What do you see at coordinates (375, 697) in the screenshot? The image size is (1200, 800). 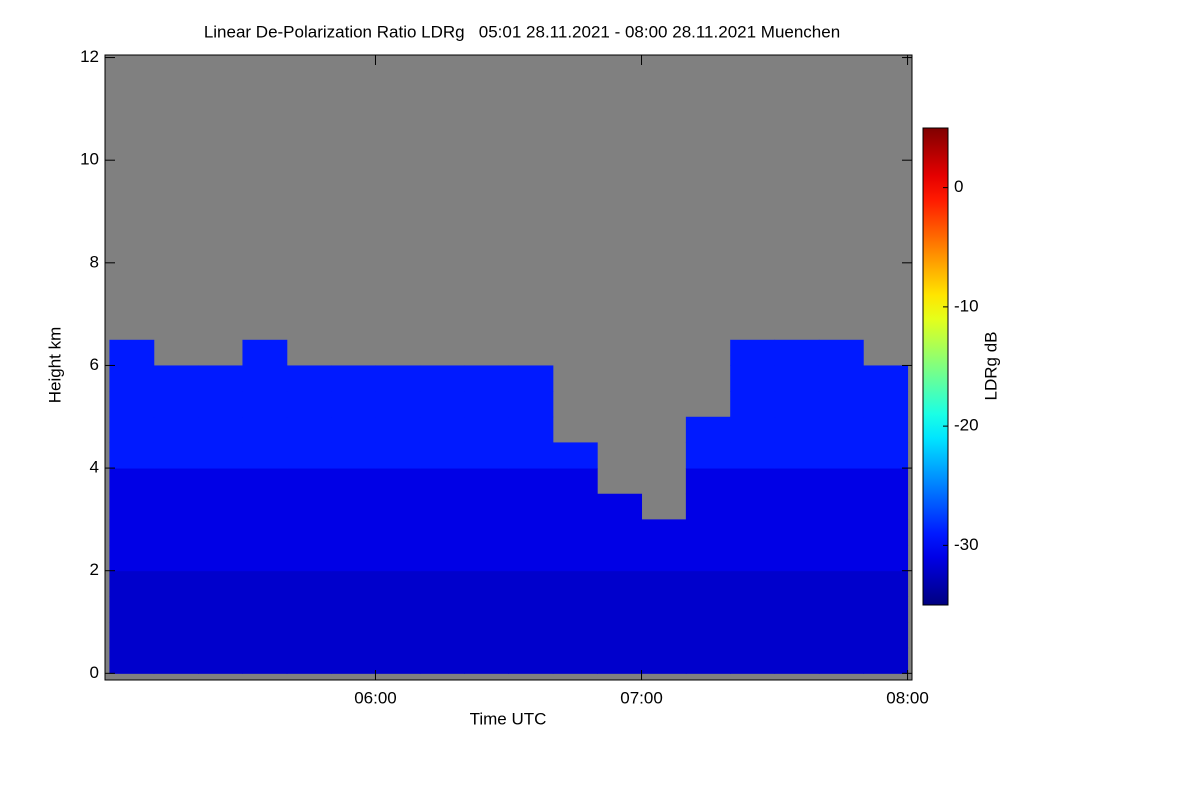 I see `x-tick-label: 06:00` at bounding box center [375, 697].